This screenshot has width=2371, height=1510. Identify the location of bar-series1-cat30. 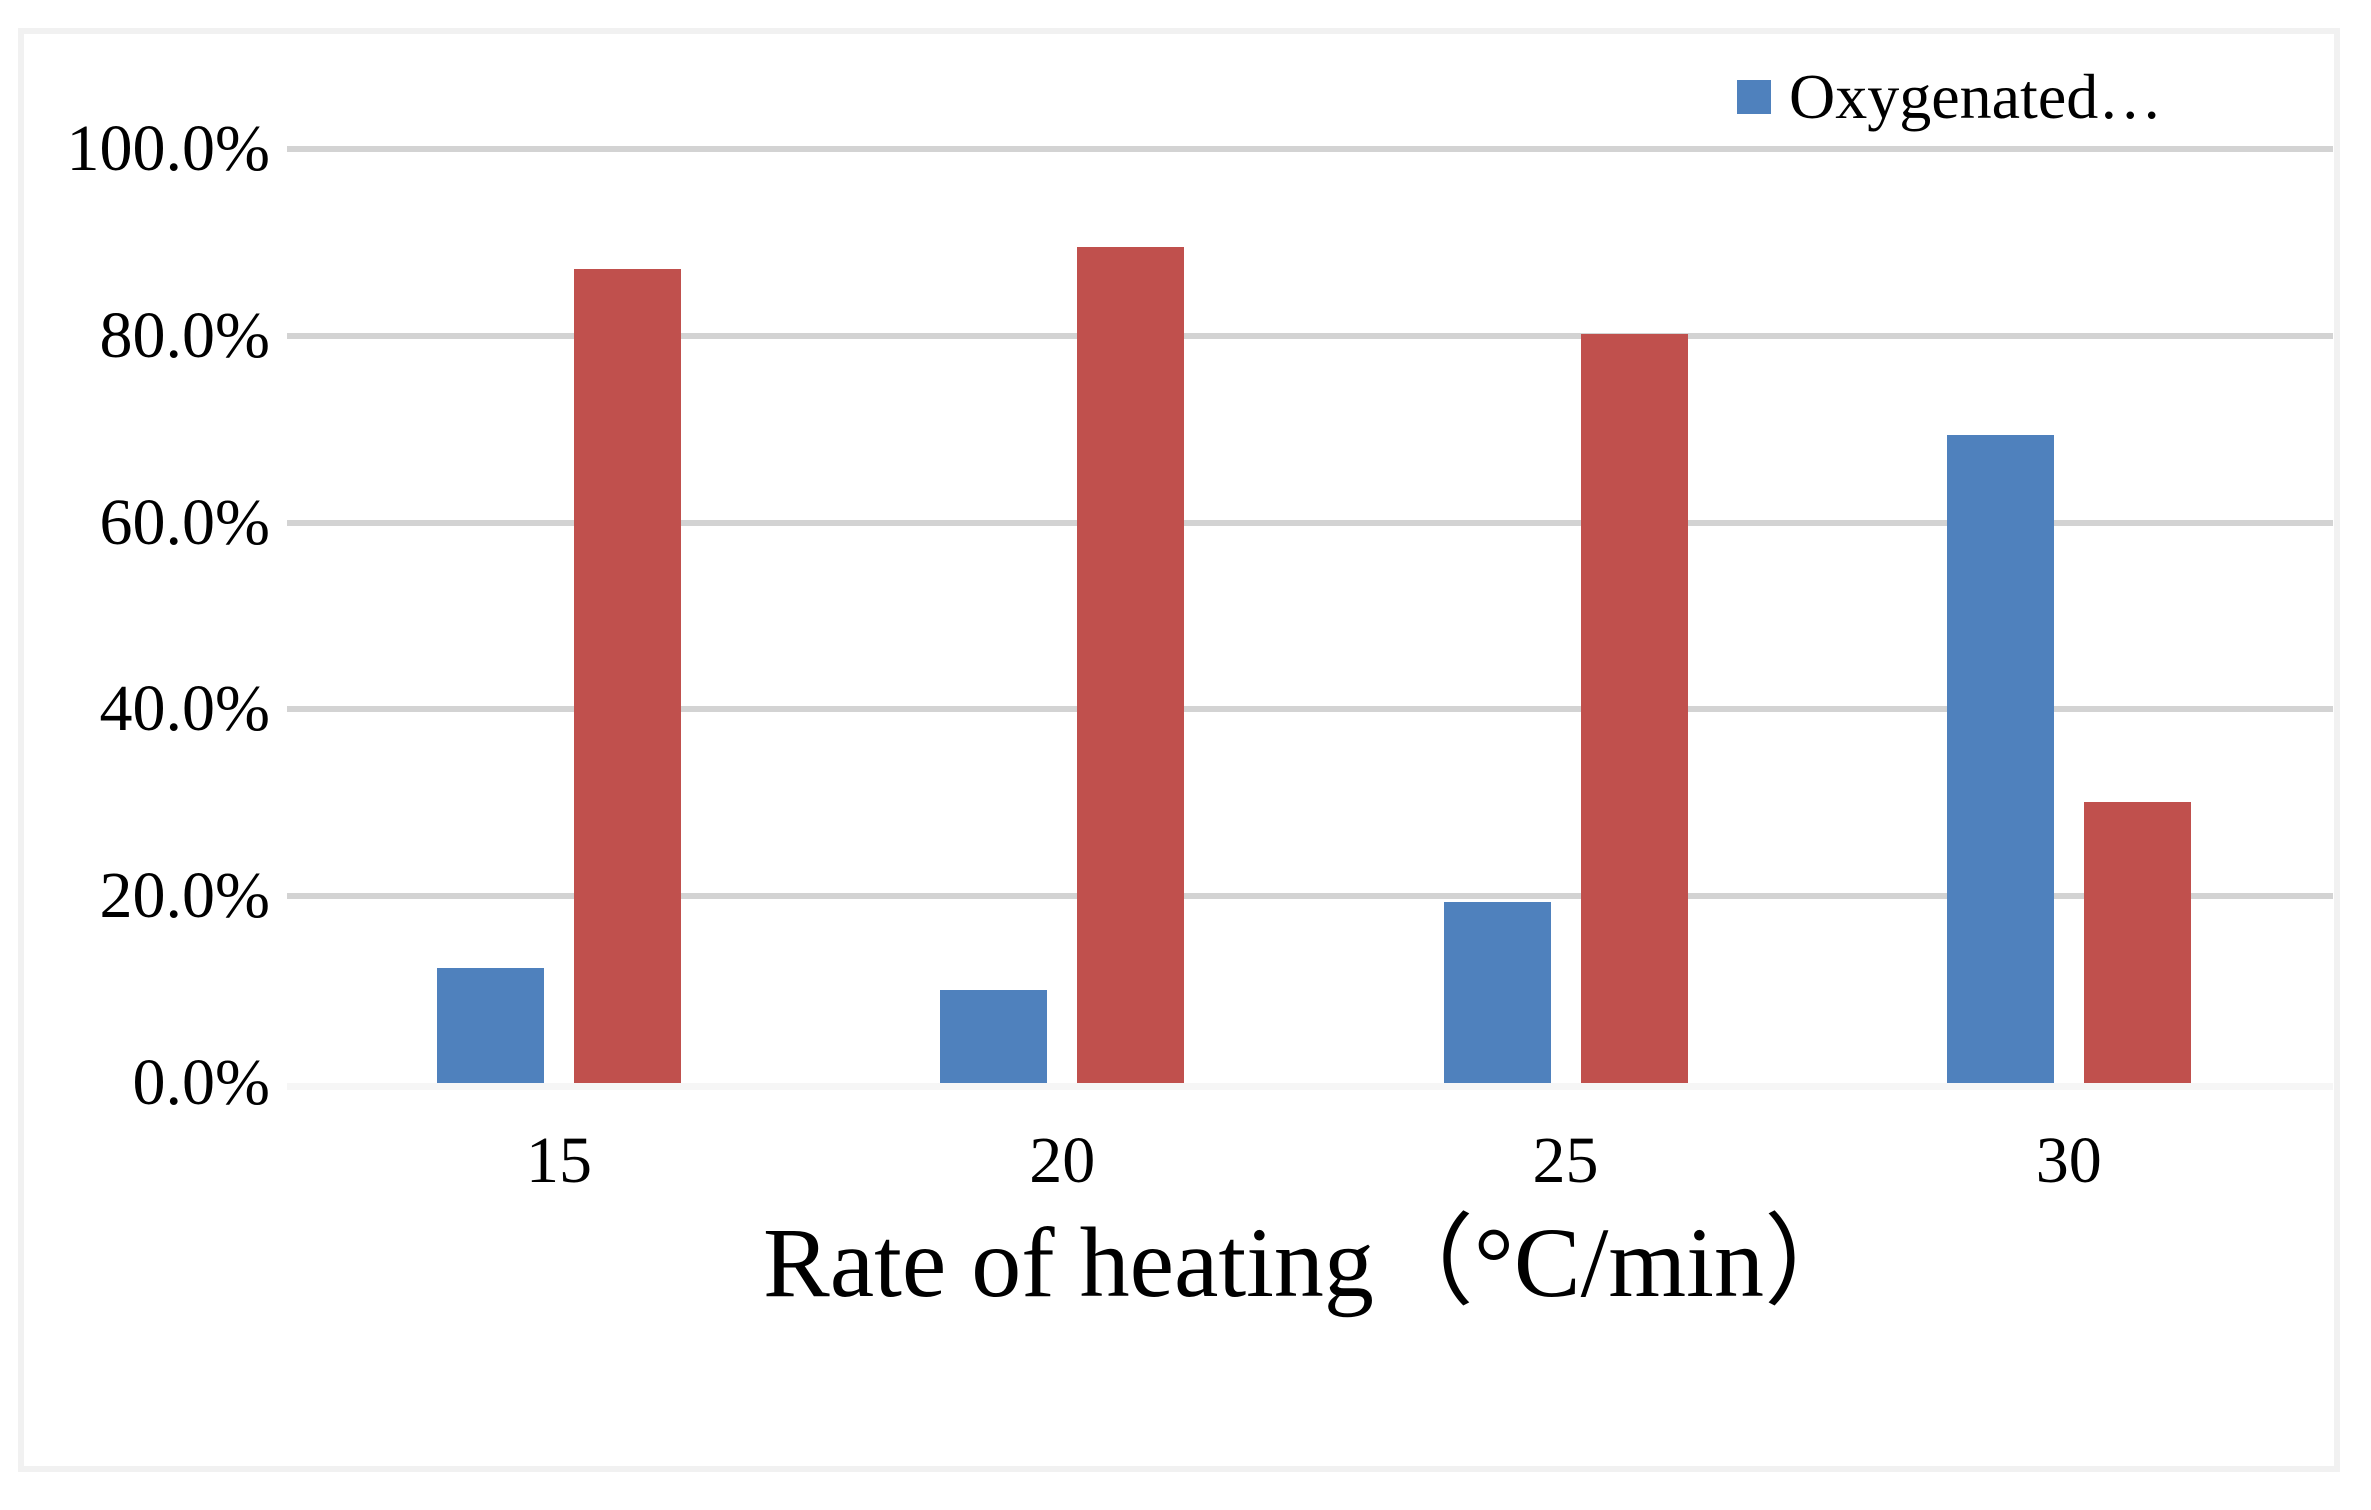
(2000, 758).